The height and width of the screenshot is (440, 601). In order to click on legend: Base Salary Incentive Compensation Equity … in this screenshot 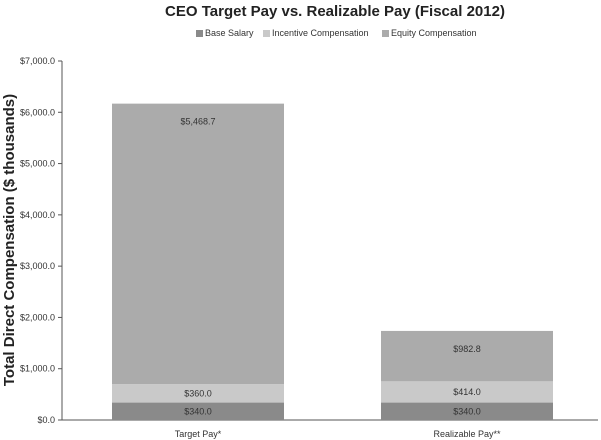, I will do `click(336, 33)`.